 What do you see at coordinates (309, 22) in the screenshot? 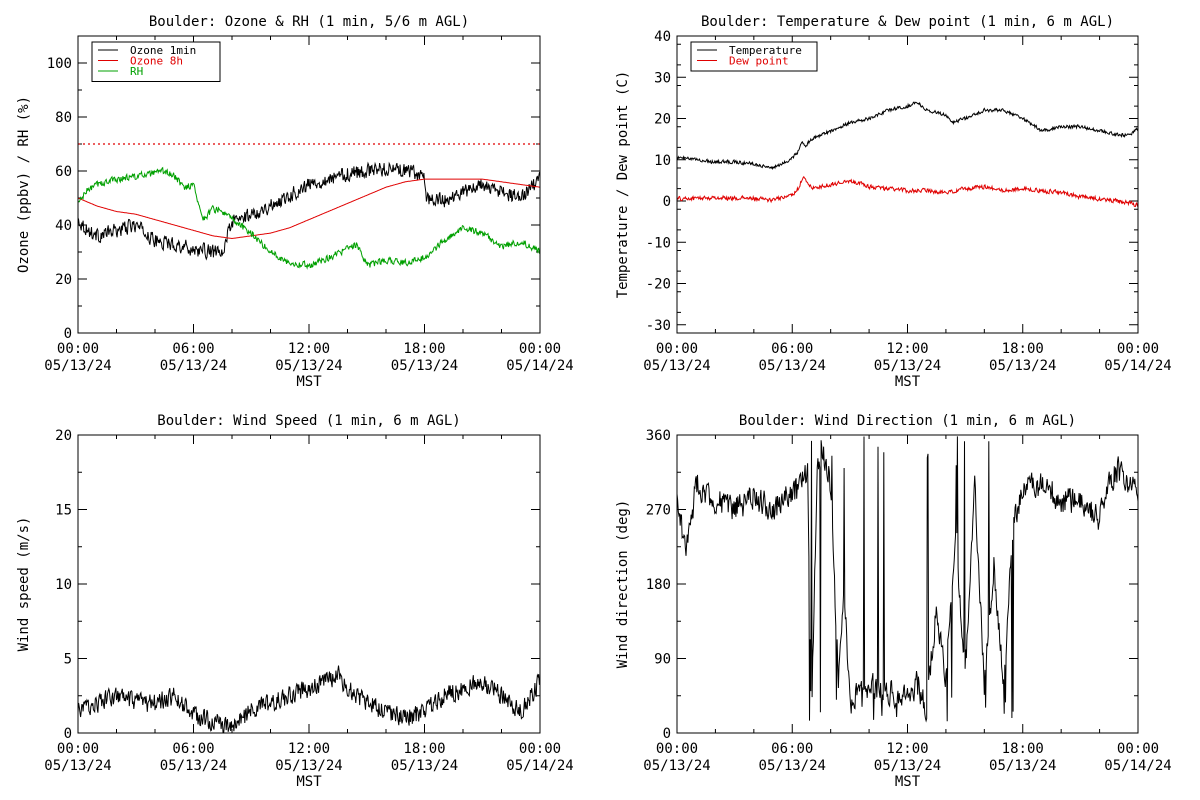
I see `chart-title: Boulder: Ozone & RH (1 min, 5/6 m AGL)` at bounding box center [309, 22].